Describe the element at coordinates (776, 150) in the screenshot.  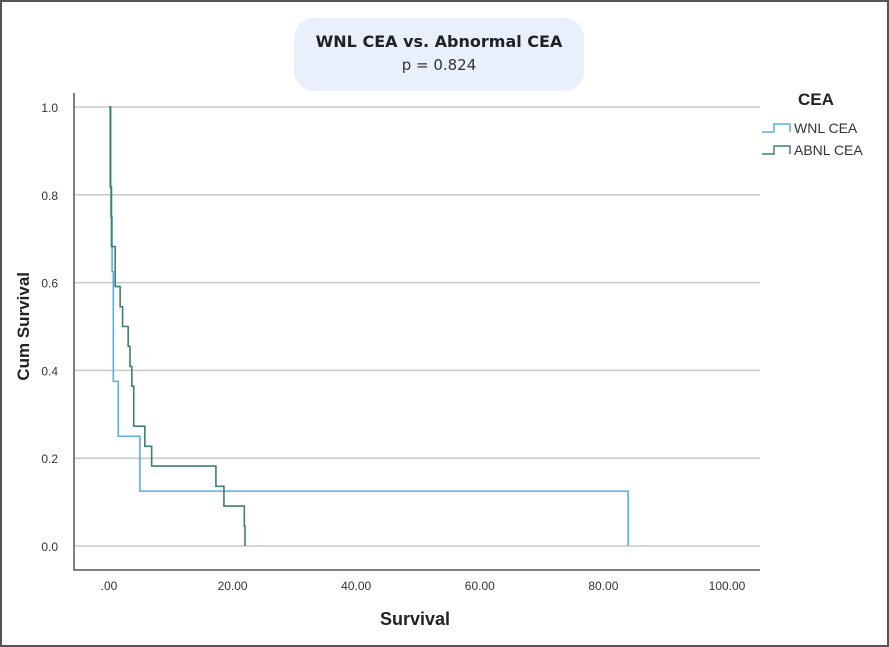
I see `legend-swatch-abnl` at that location.